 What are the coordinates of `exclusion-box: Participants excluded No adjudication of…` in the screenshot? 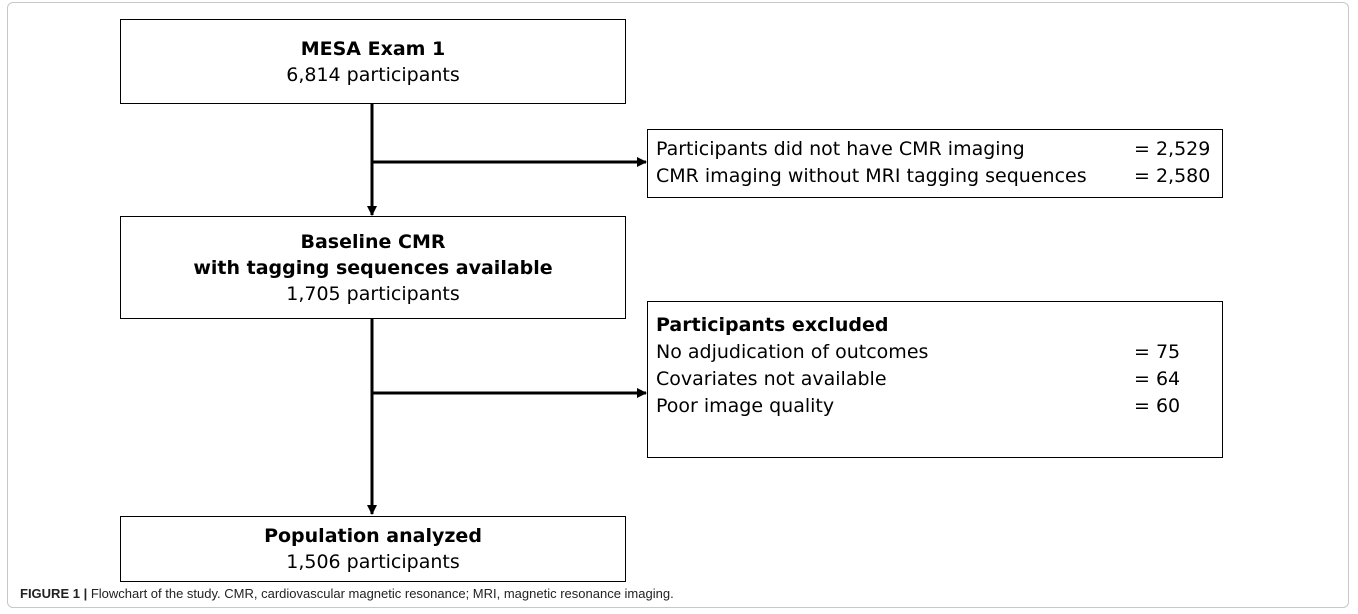 It's located at (935, 379).